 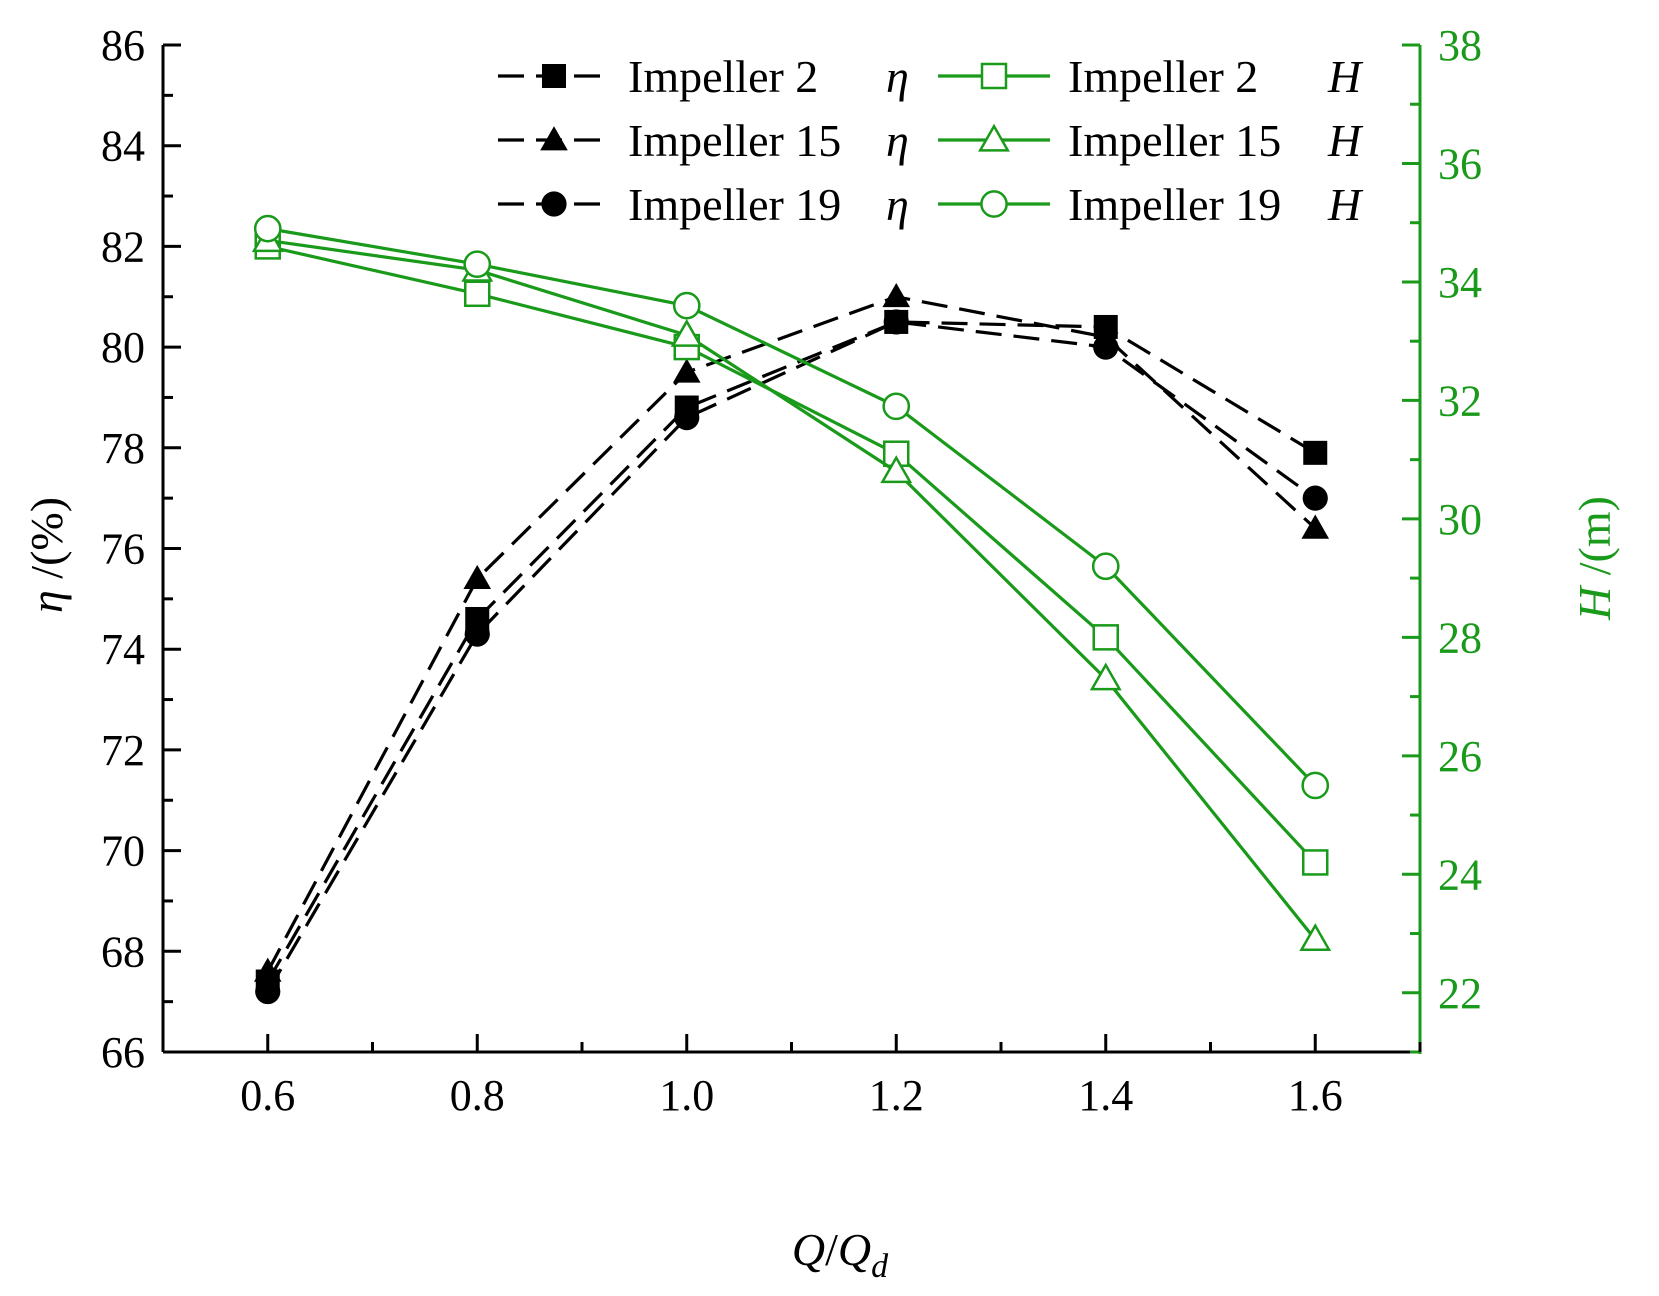 I want to click on y-right-tick-label: 32, so click(x=1460, y=400).